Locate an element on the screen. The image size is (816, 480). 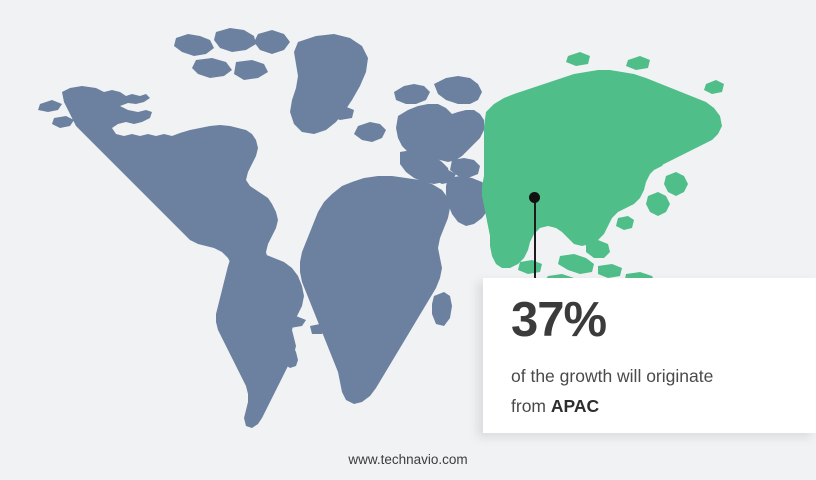
region-europe is located at coordinates (419, 130).